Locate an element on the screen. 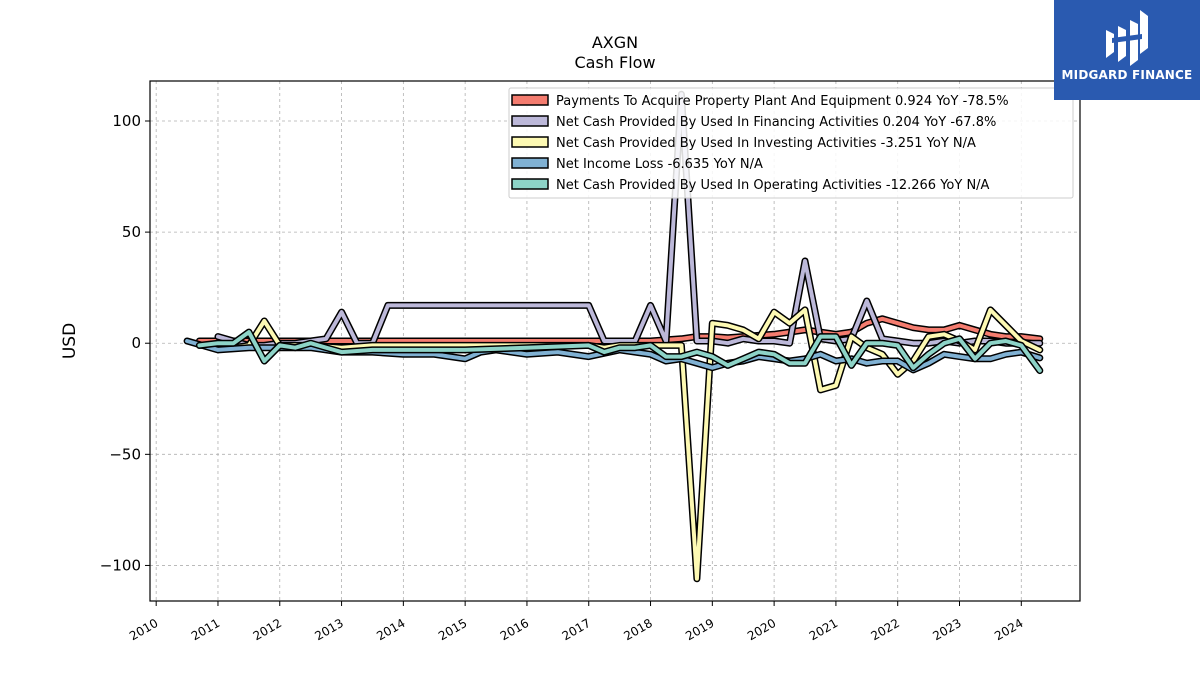  y-tick-label: −100 is located at coordinates (120, 565).